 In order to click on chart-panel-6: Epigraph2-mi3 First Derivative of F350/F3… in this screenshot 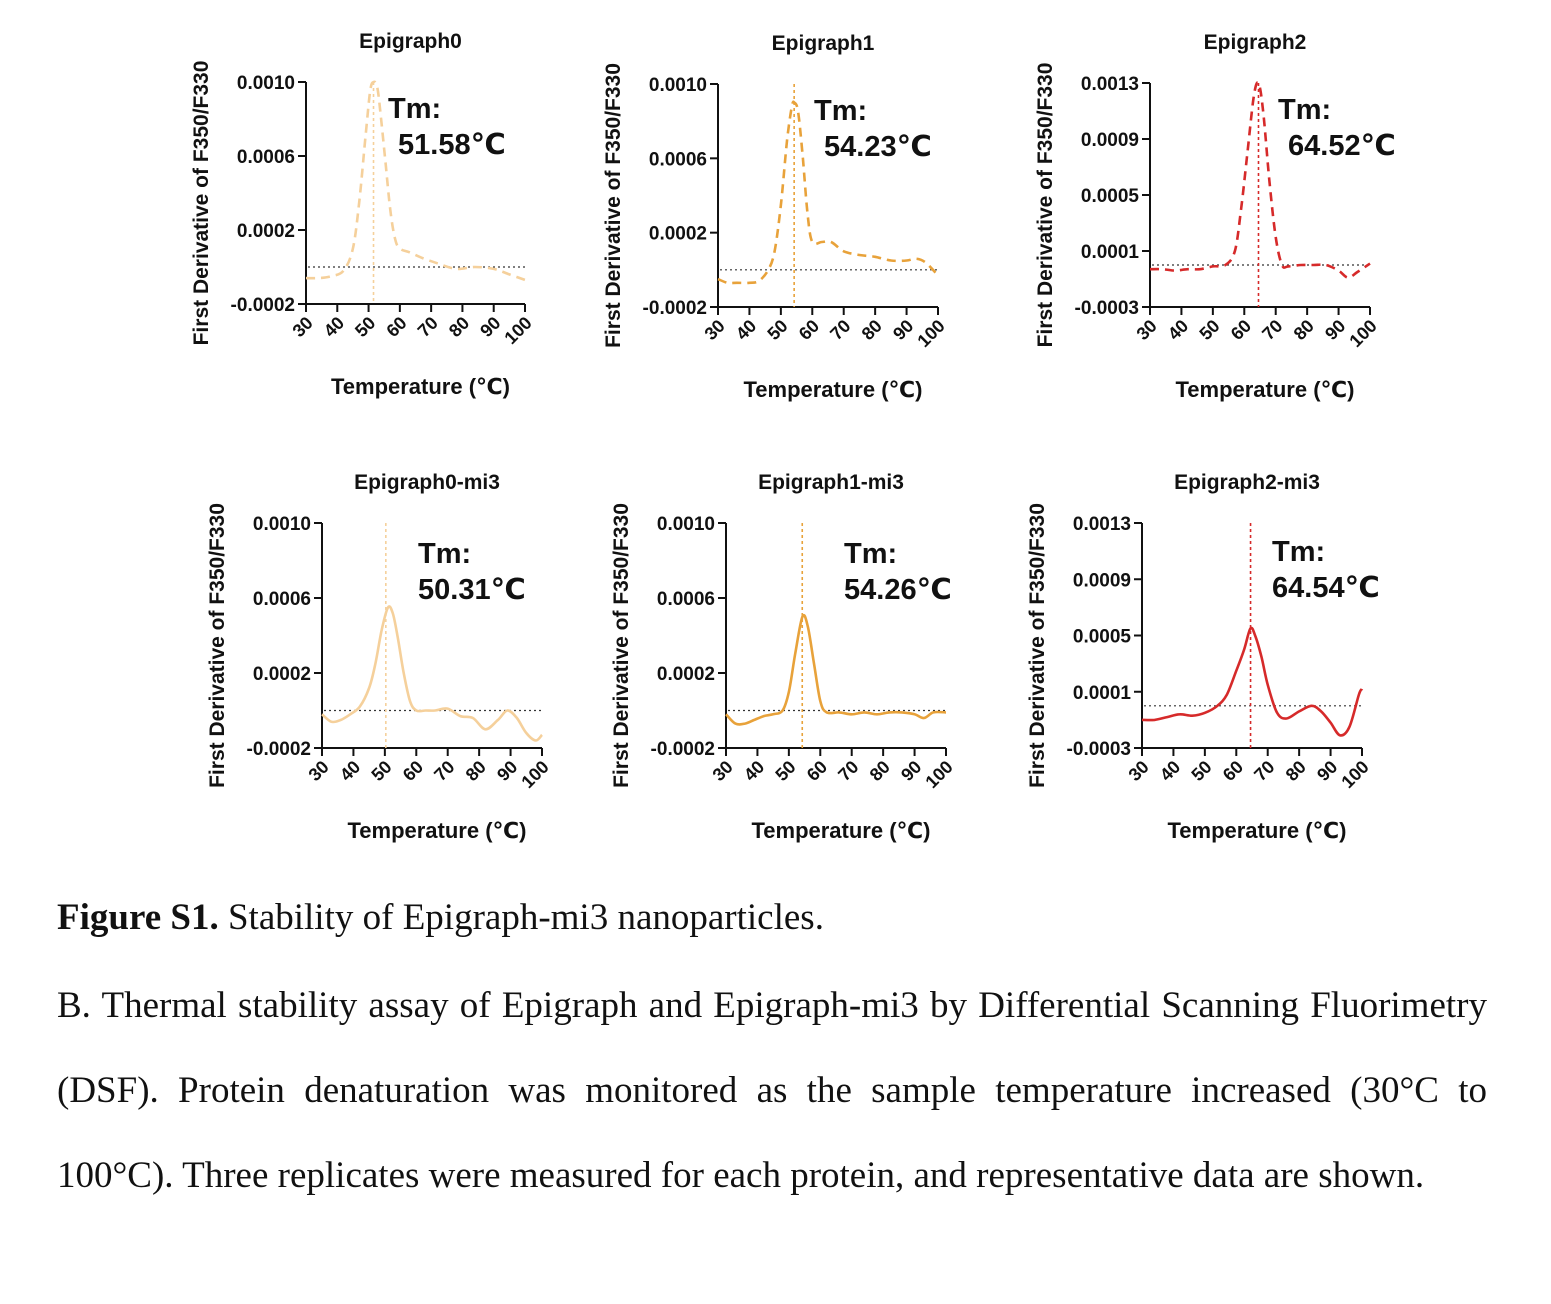, I will do `click(1203, 657)`.